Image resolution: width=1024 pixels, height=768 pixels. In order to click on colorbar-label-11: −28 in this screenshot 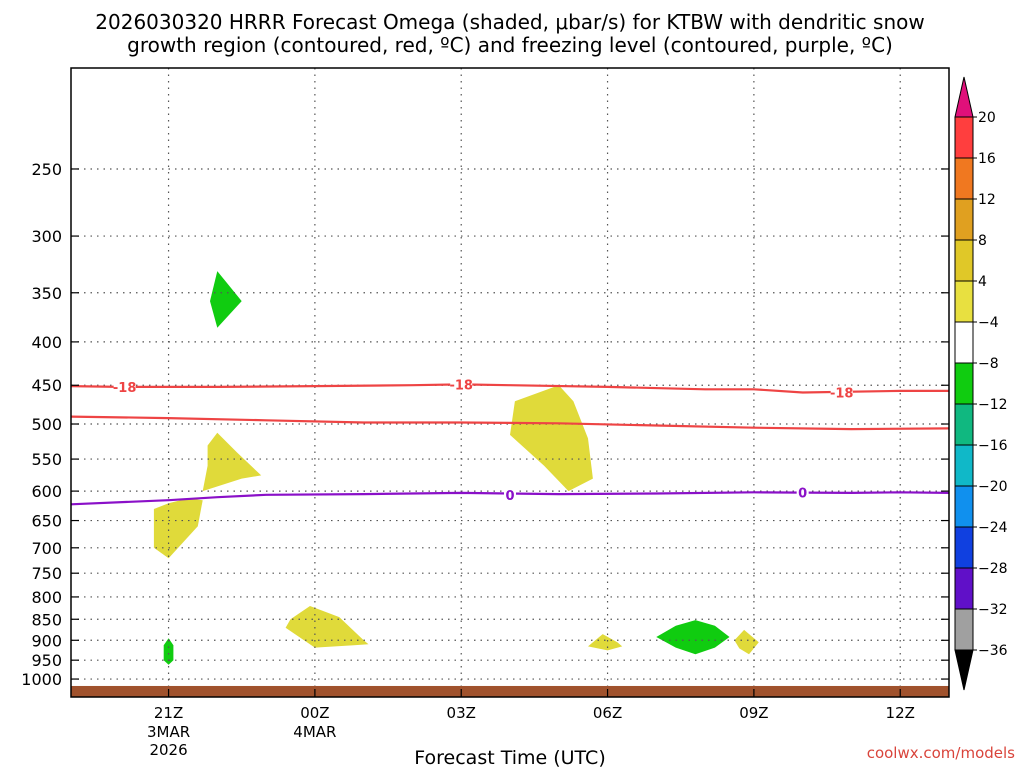, I will do `click(993, 569)`.